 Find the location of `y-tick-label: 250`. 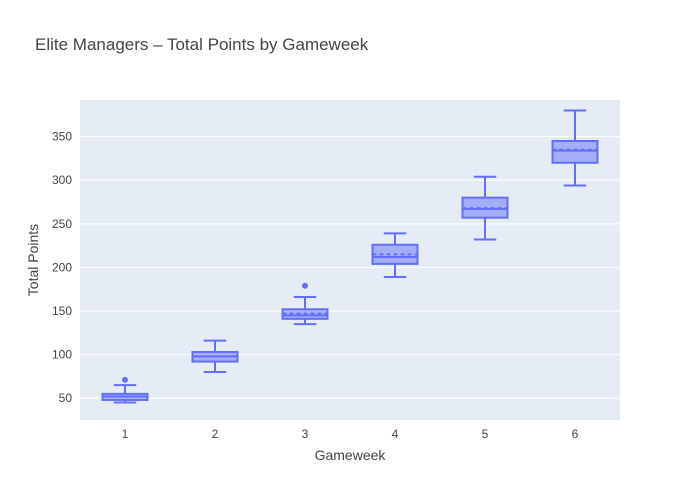

y-tick-label: 250 is located at coordinates (62, 224).